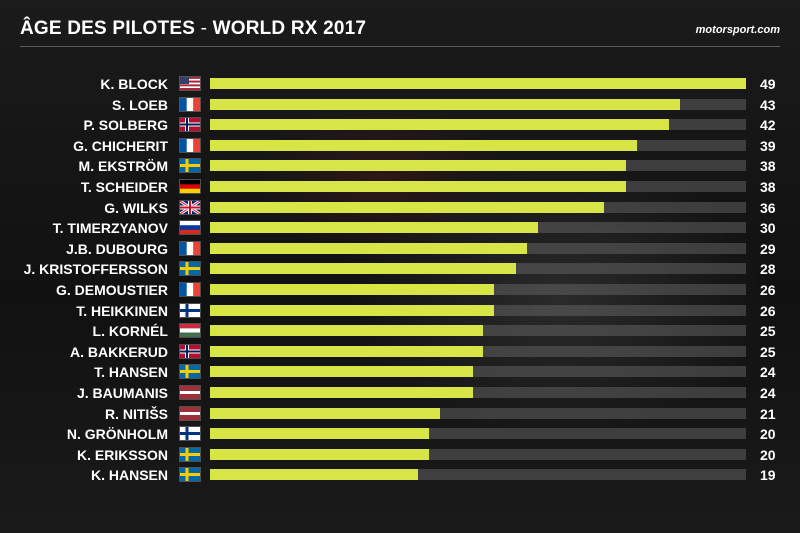 Image resolution: width=800 pixels, height=533 pixels. I want to click on chart-row: J.B. DUBOURG 29, so click(400, 249).